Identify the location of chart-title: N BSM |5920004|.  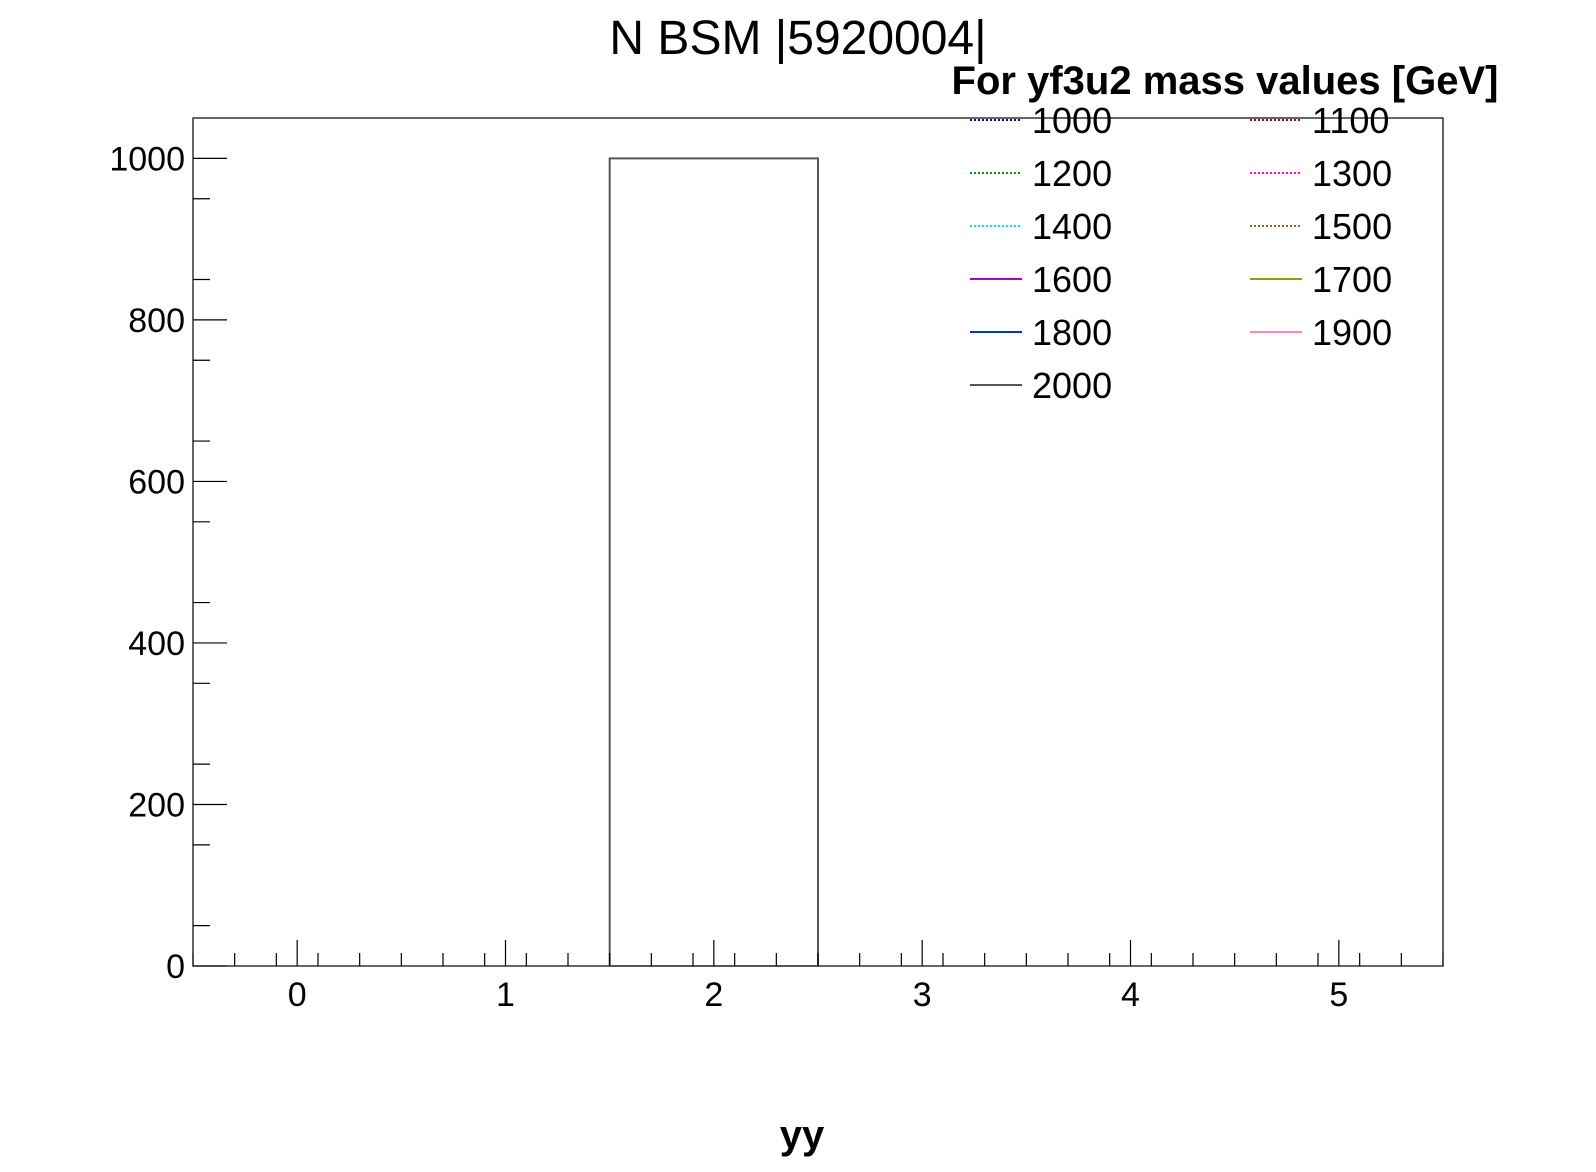
(797, 38).